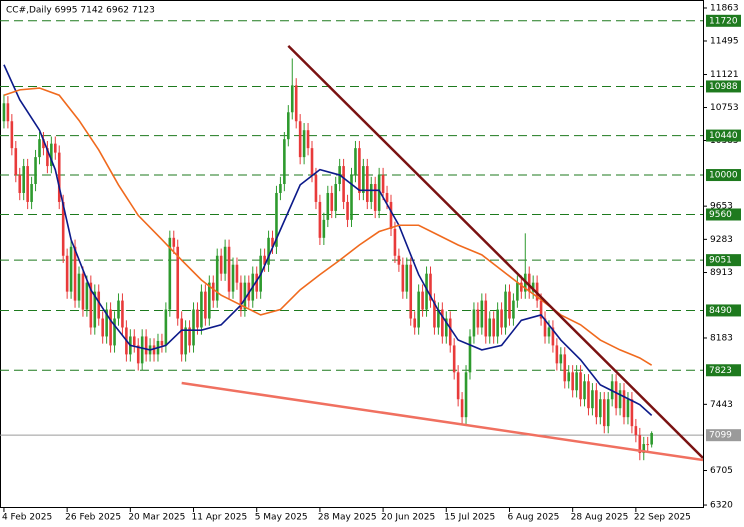 The width and height of the screenshot is (744, 527). What do you see at coordinates (723, 136) in the screenshot?
I see `level-label: 10440` at bounding box center [723, 136].